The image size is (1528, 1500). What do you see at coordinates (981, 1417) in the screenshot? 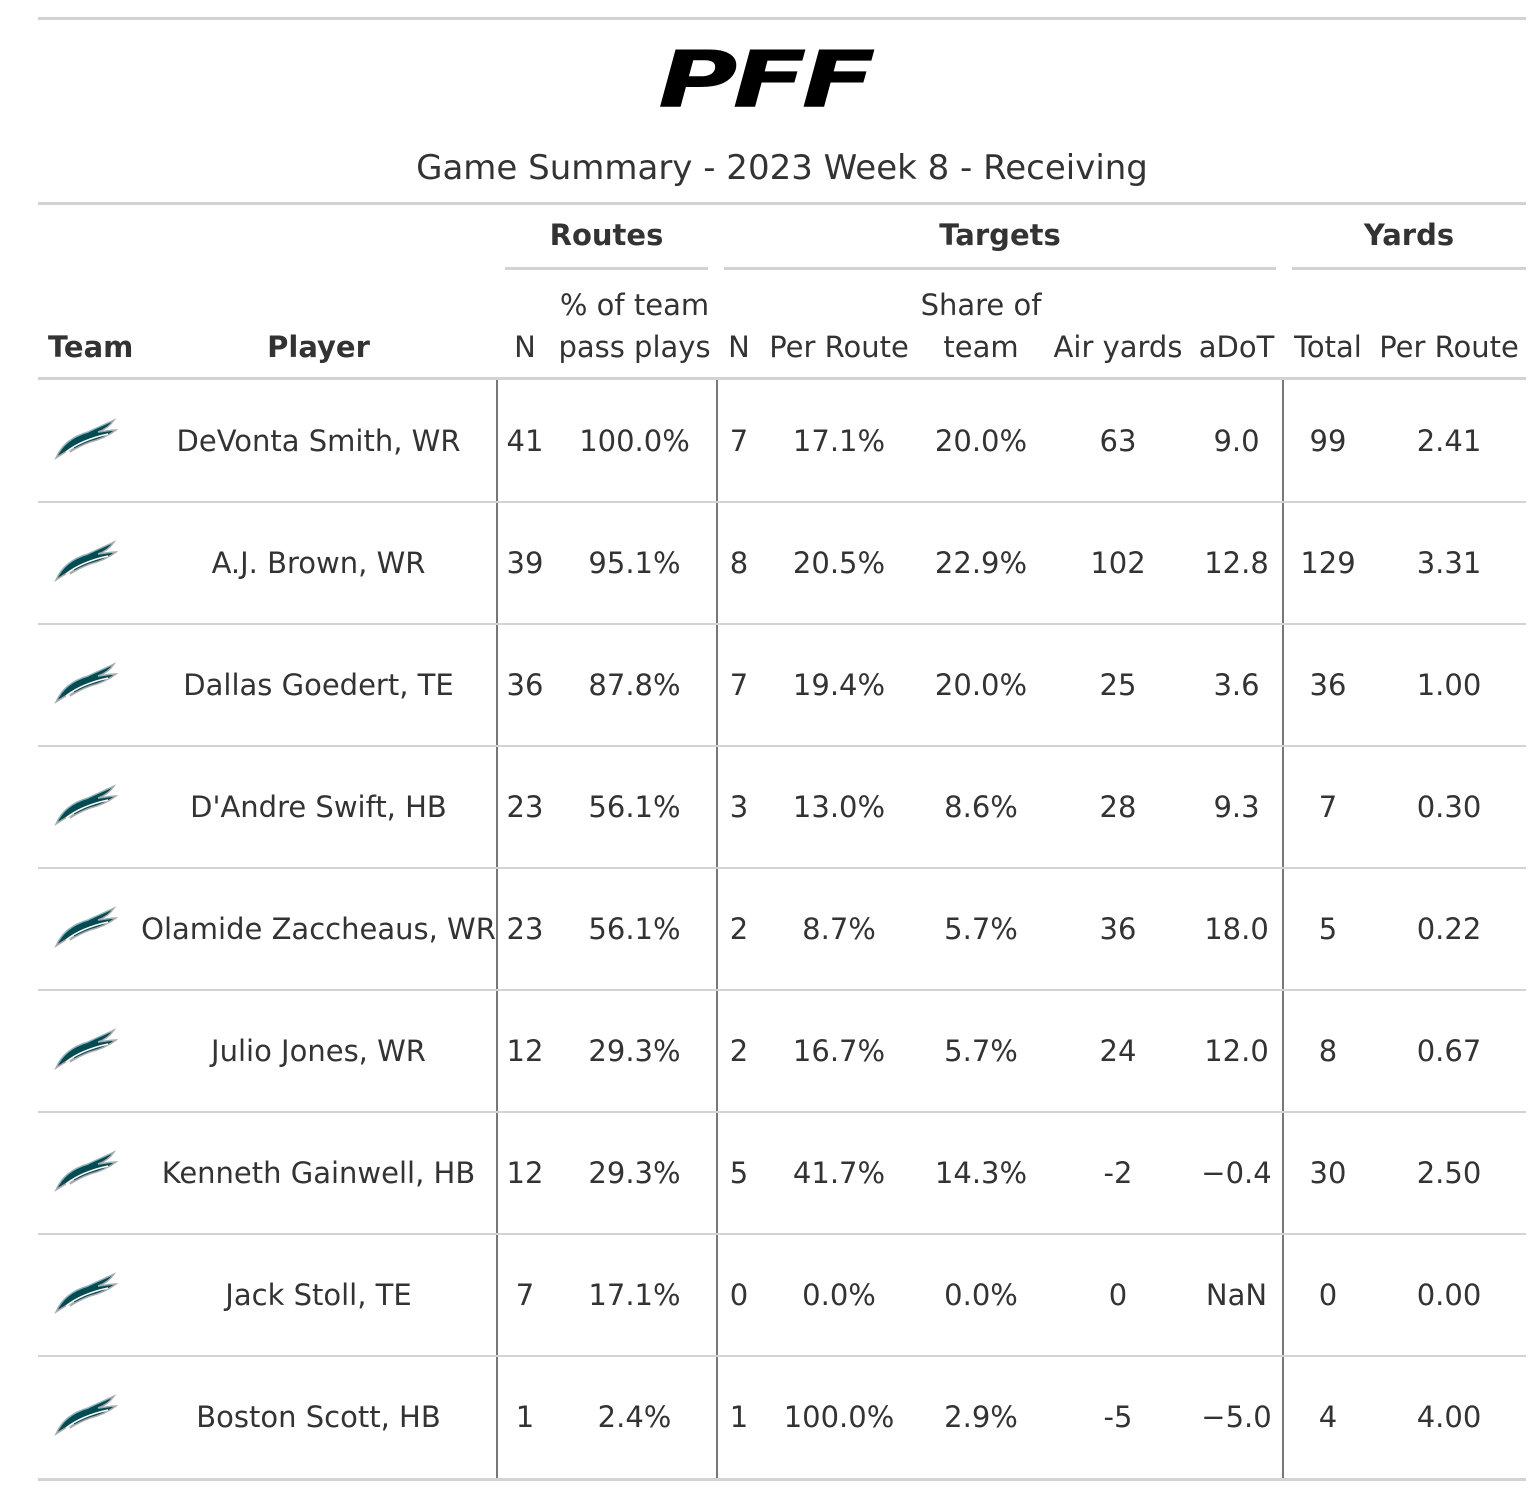
I see `stat-cell: 2.9%` at bounding box center [981, 1417].